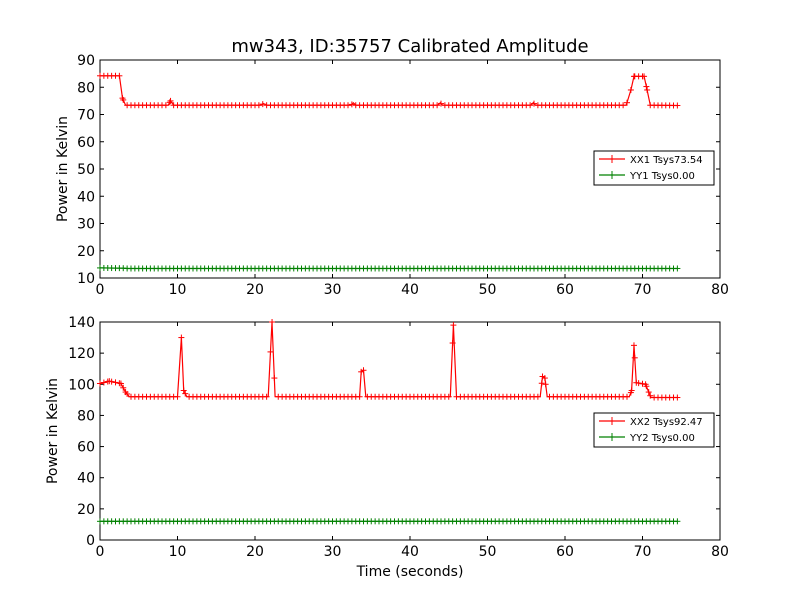 Image resolution: width=800 pixels, height=605 pixels. Describe the element at coordinates (63, 169) in the screenshot. I see `top-y-axis-label: Power in Kelvin` at that location.